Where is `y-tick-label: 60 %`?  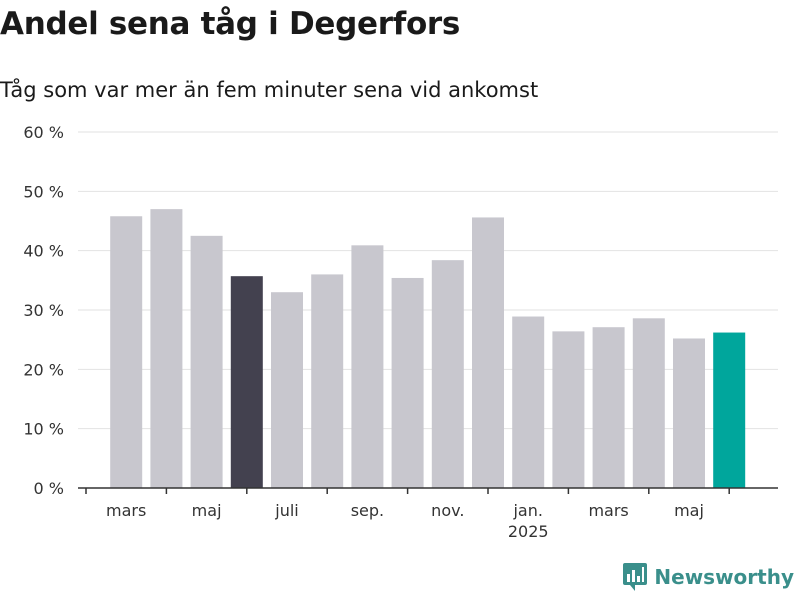 y-tick-label: 60 % is located at coordinates (43, 132).